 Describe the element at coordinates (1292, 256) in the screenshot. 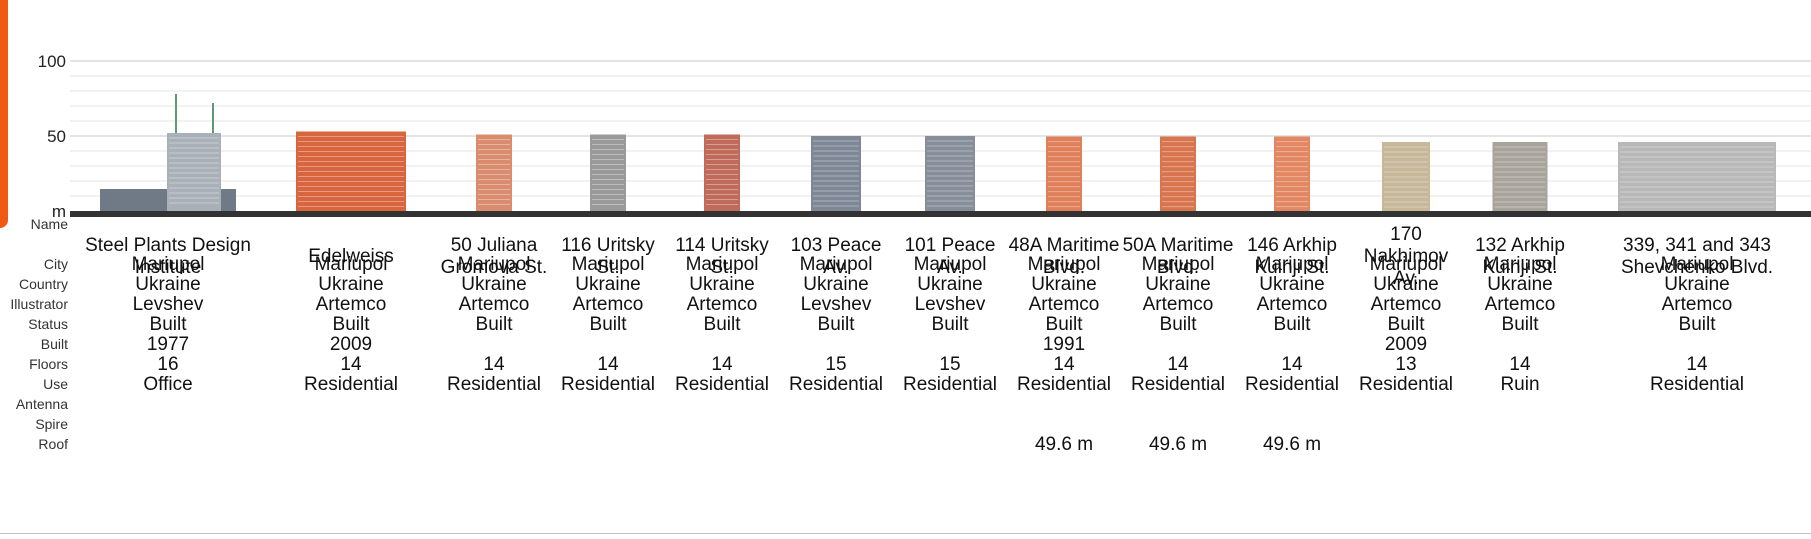

I see `building-name: 146 Arkhip Kuinji St.` at that location.